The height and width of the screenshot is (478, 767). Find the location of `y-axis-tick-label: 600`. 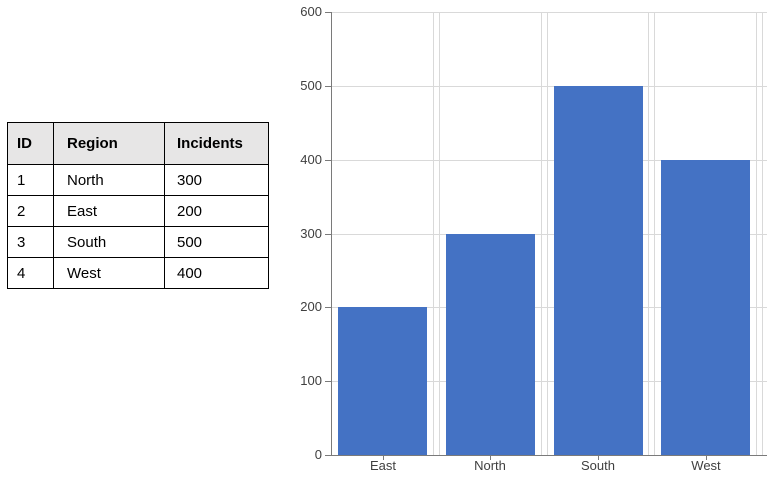

y-axis-tick-label: 600 is located at coordinates (311, 11).